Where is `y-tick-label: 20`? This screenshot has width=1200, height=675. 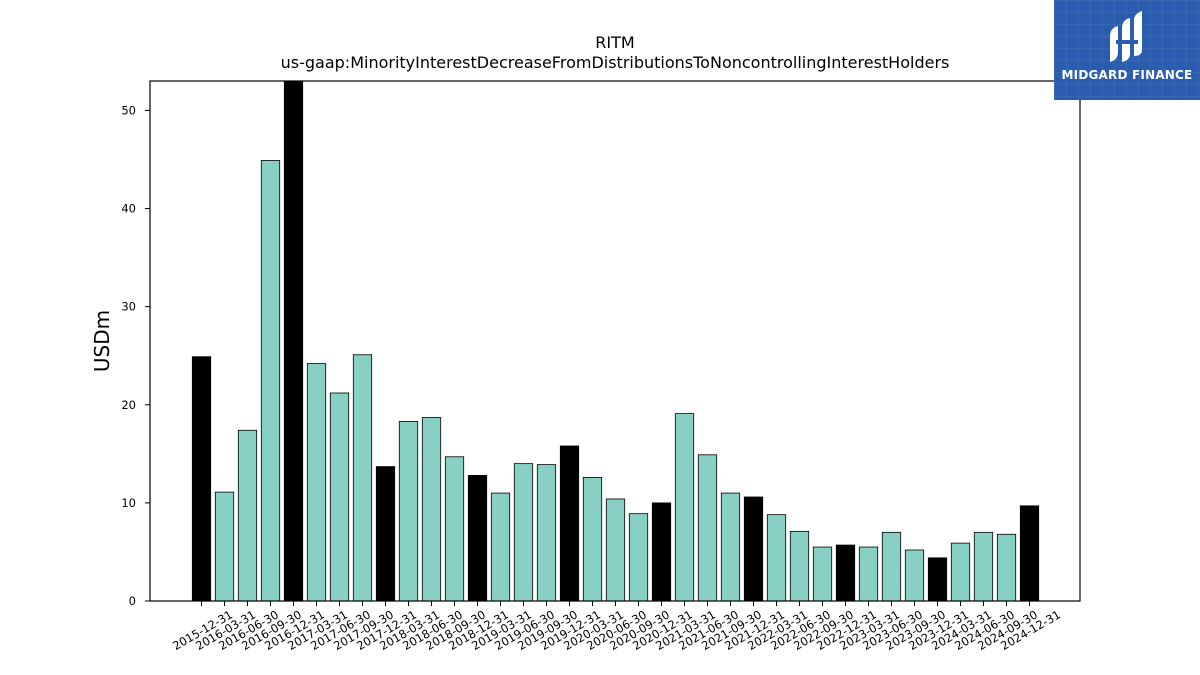 y-tick-label: 20 is located at coordinates (128, 405).